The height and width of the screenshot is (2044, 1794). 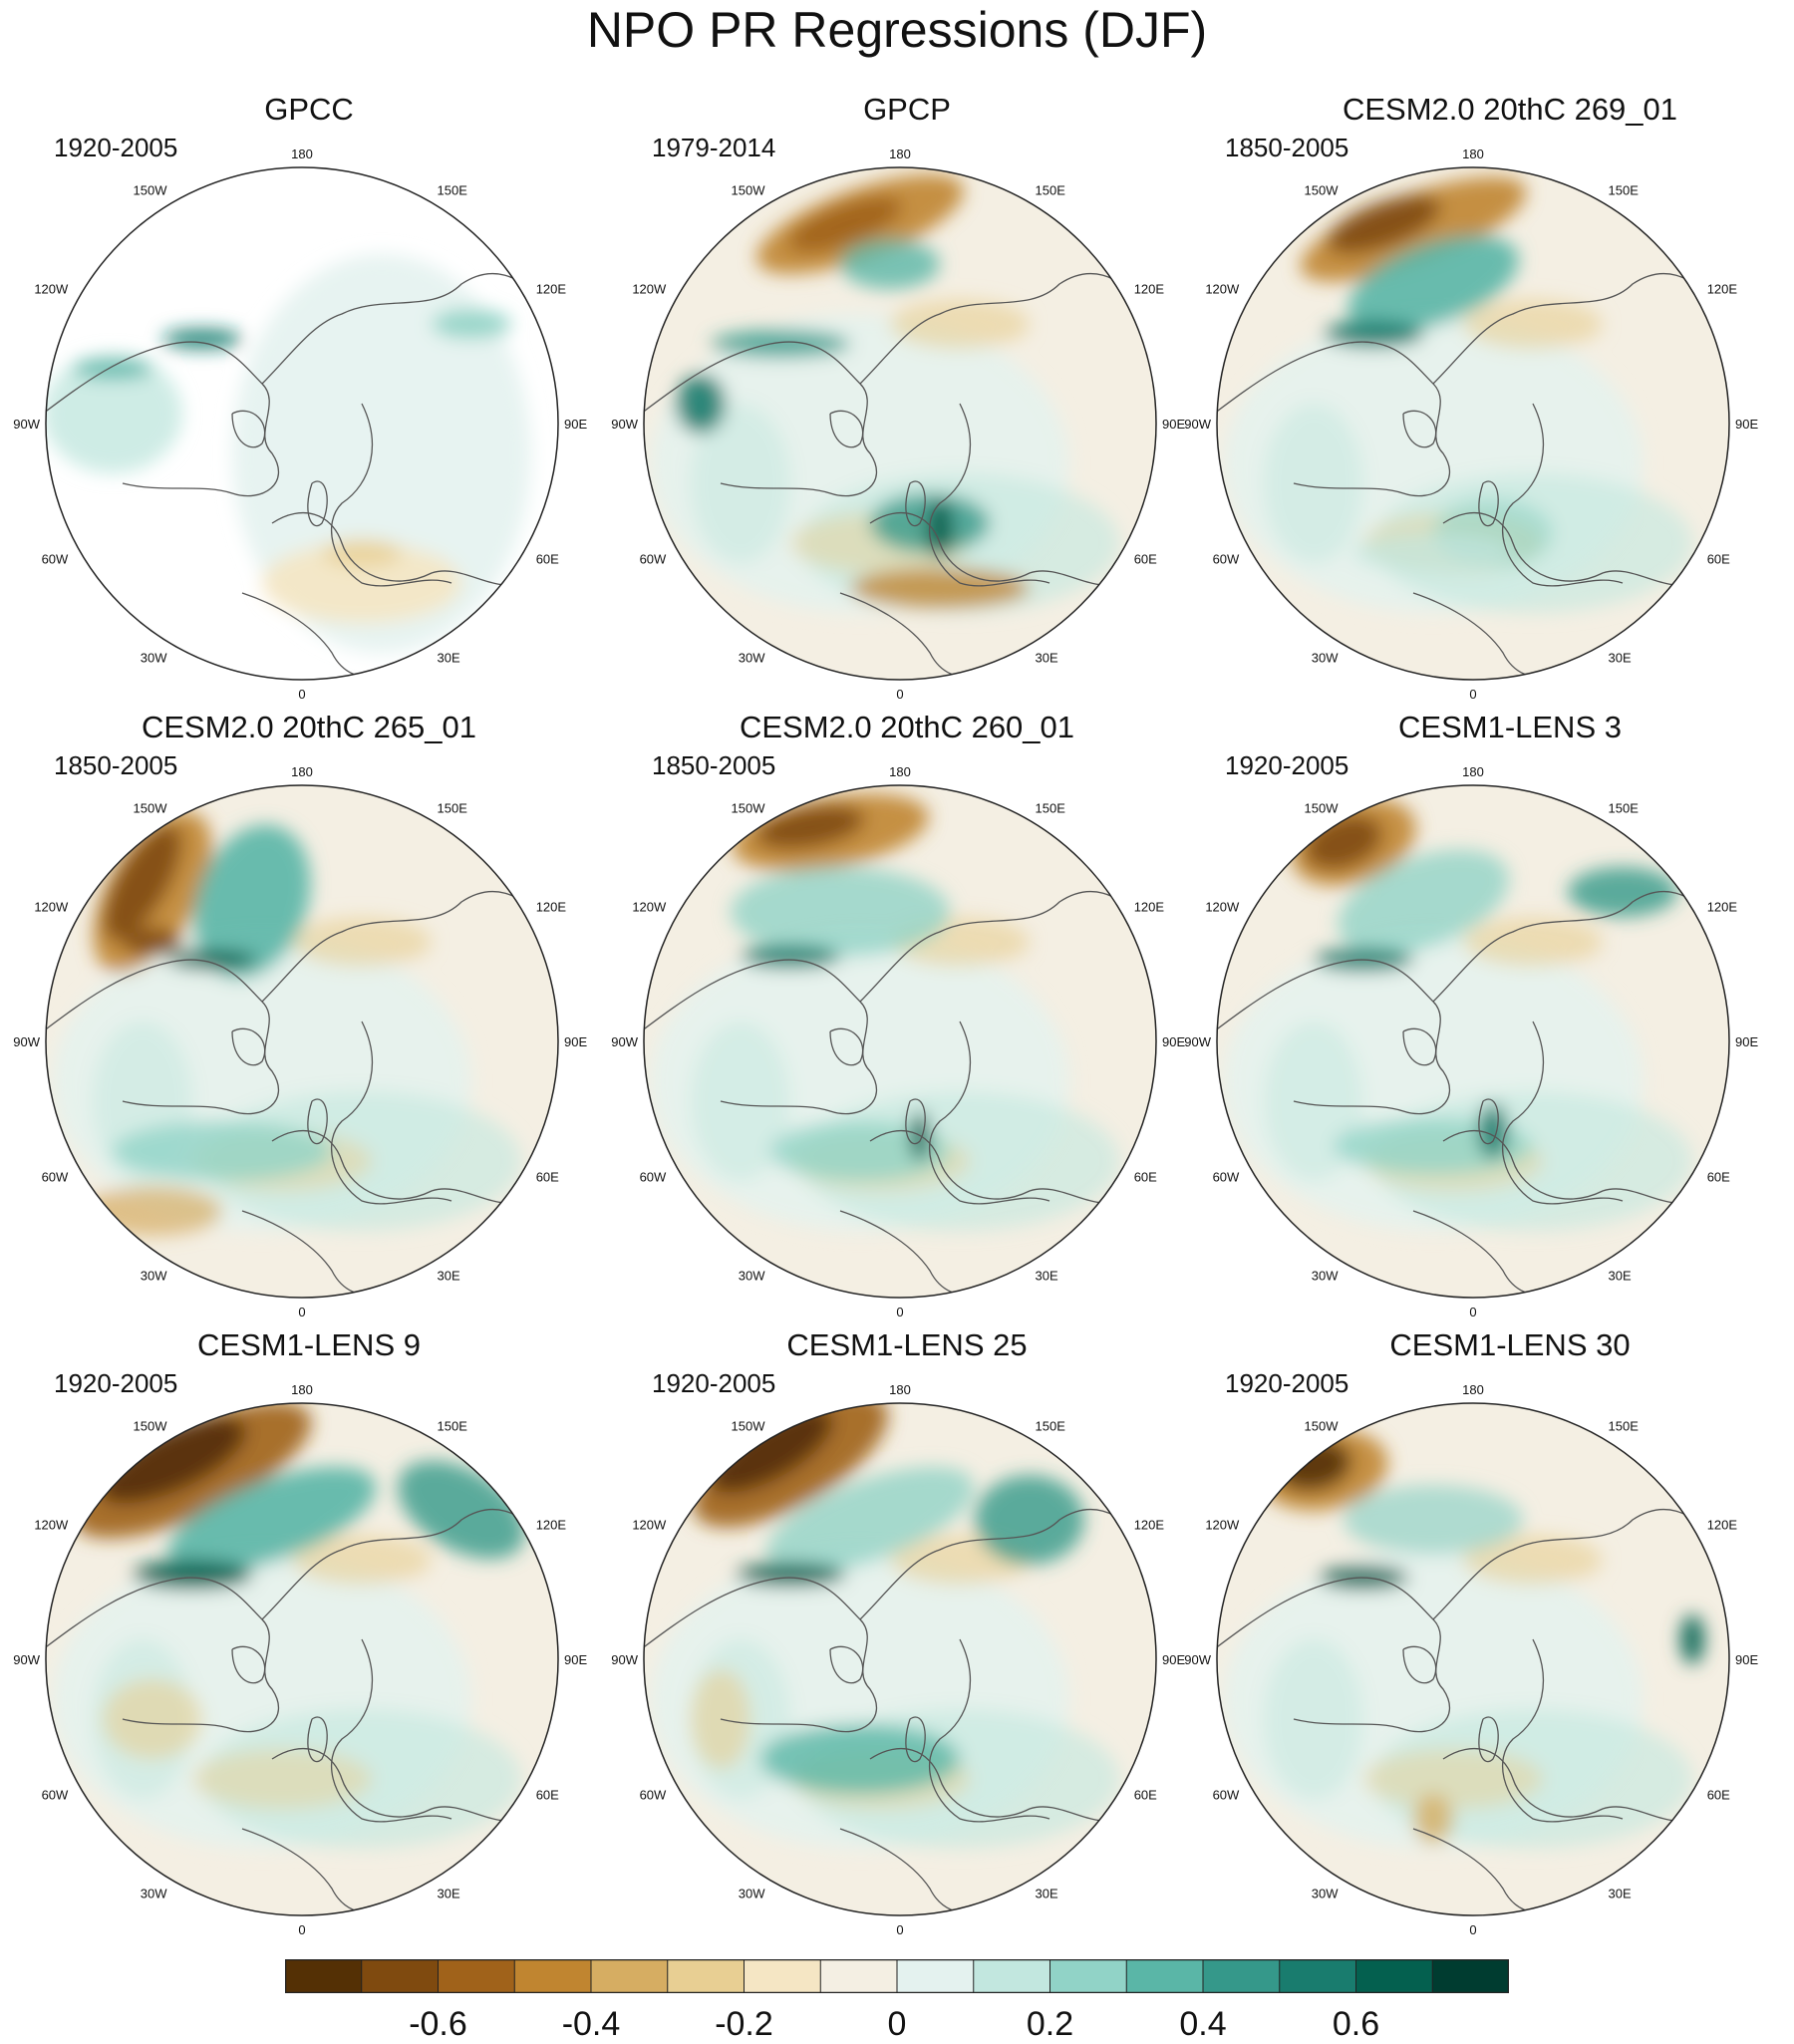 I want to click on longitude-label: 90E, so click(x=1746, y=1659).